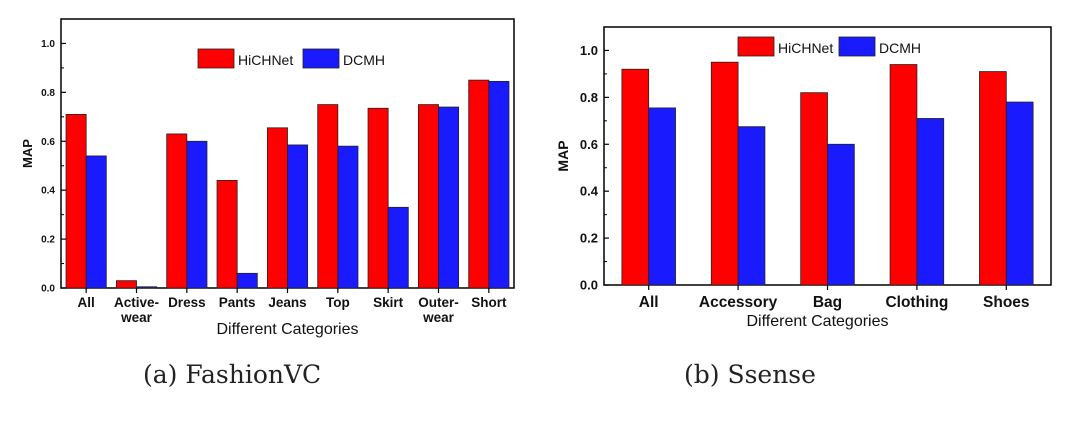 This screenshot has height=427, width=1080. What do you see at coordinates (916, 302) in the screenshot?
I see `x-tick-label-3: Clothing` at bounding box center [916, 302].